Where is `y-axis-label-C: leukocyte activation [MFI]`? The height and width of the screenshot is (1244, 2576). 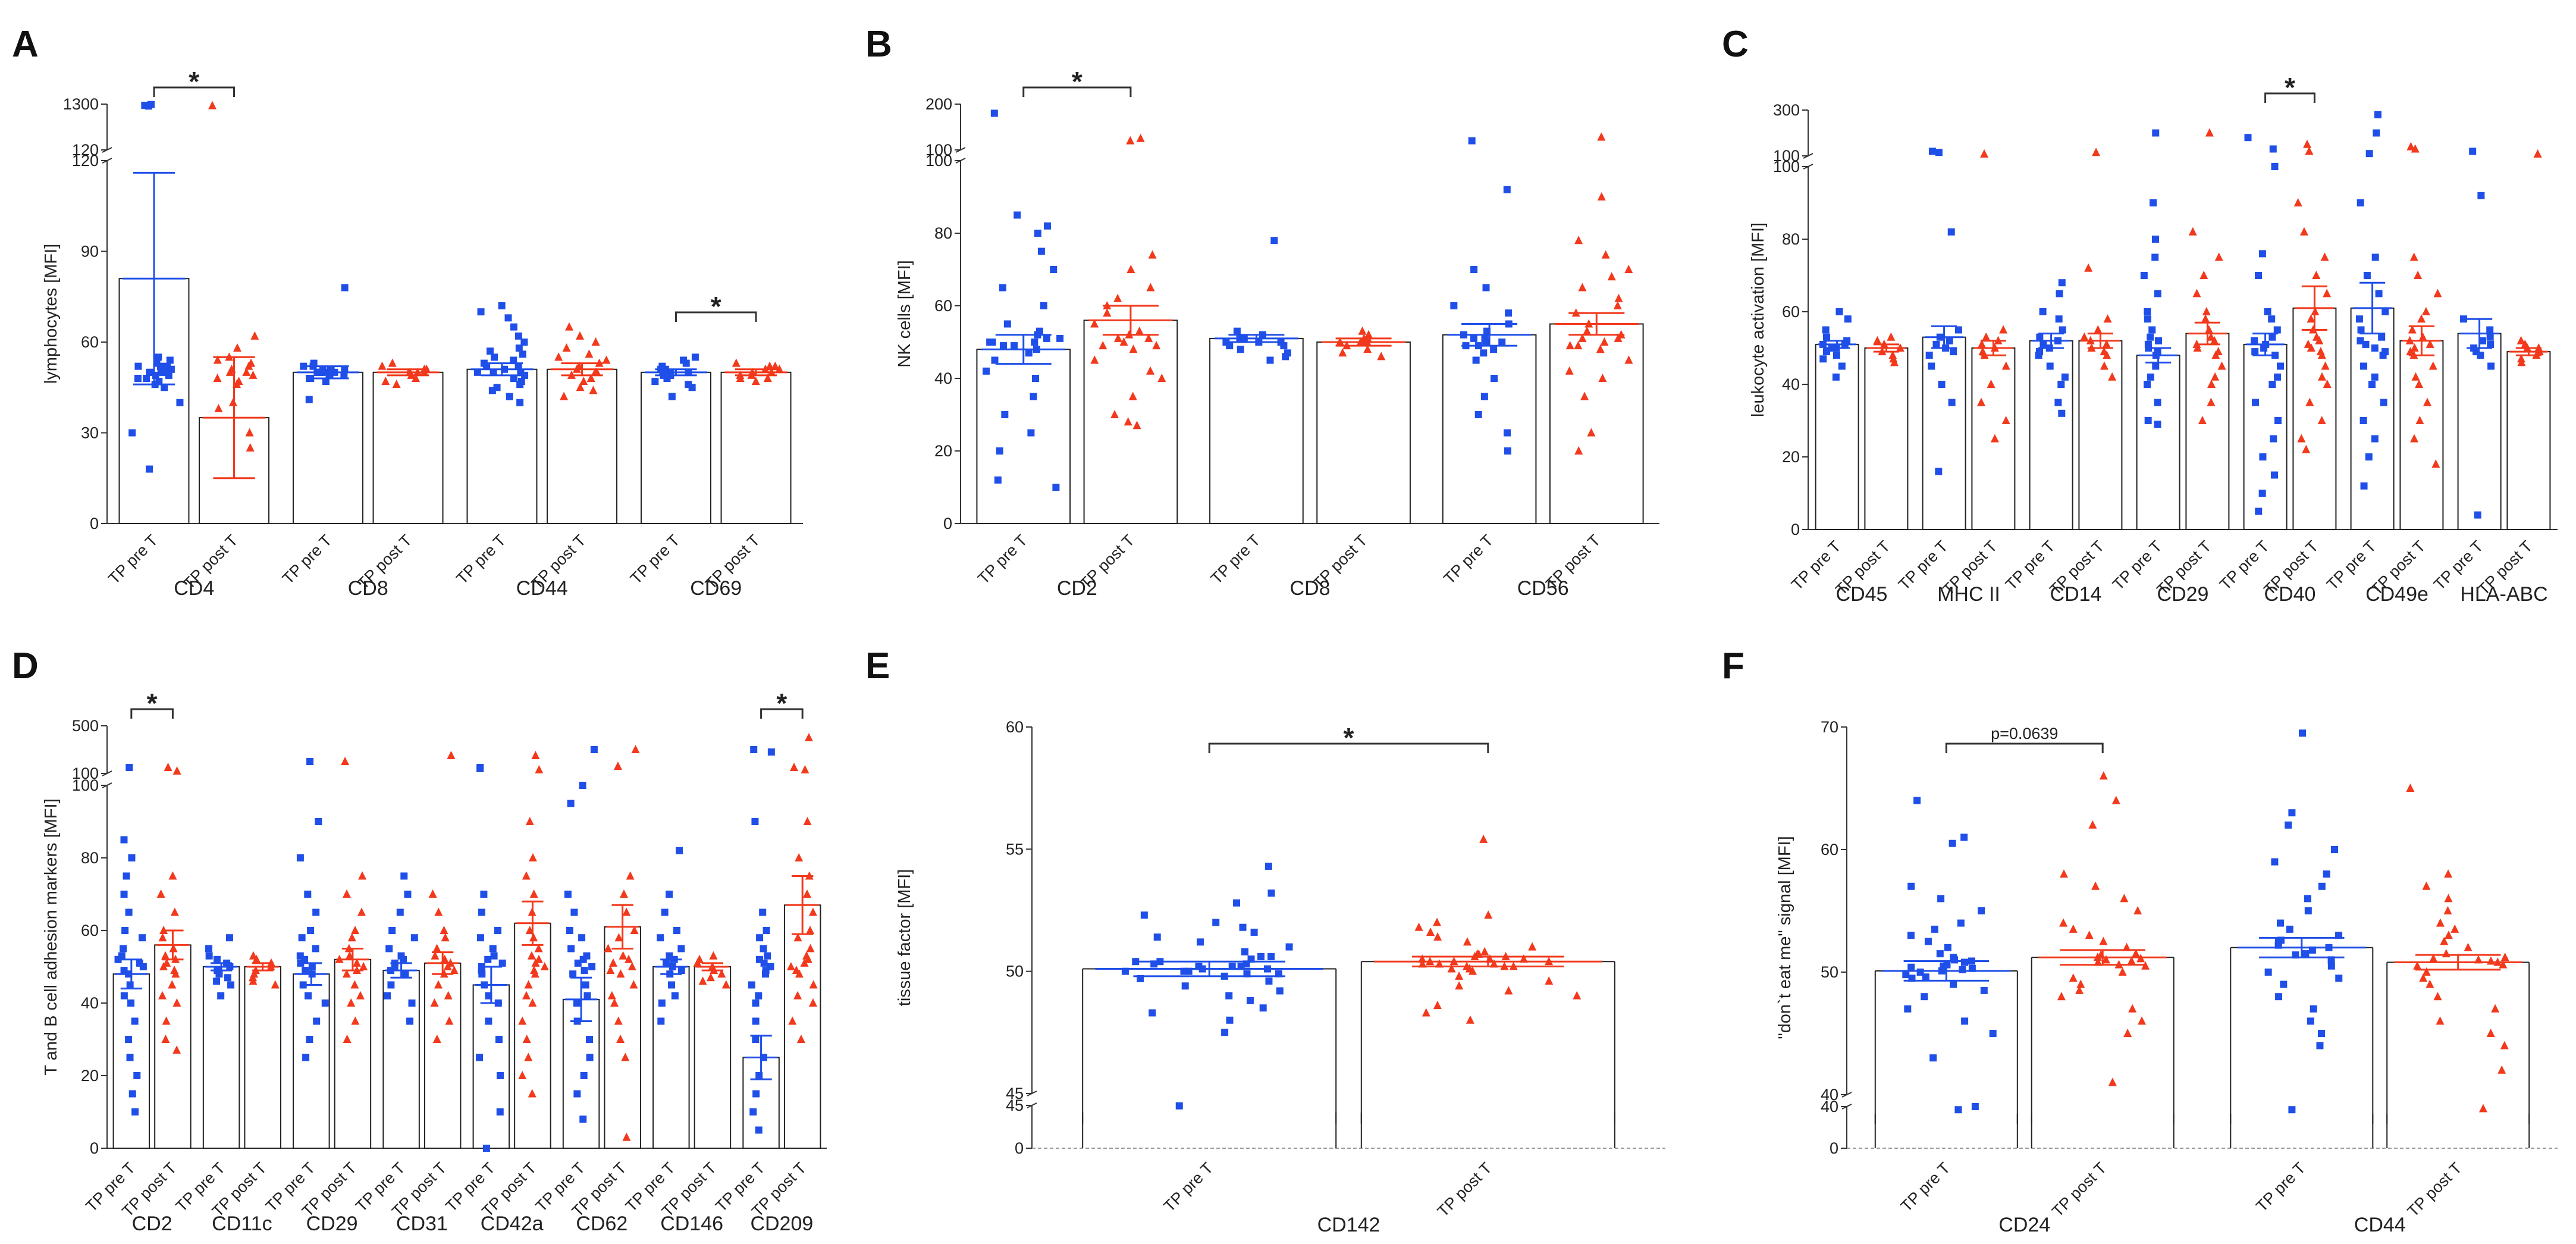 y-axis-label-C: leukocyte activation [MFI] is located at coordinates (1758, 320).